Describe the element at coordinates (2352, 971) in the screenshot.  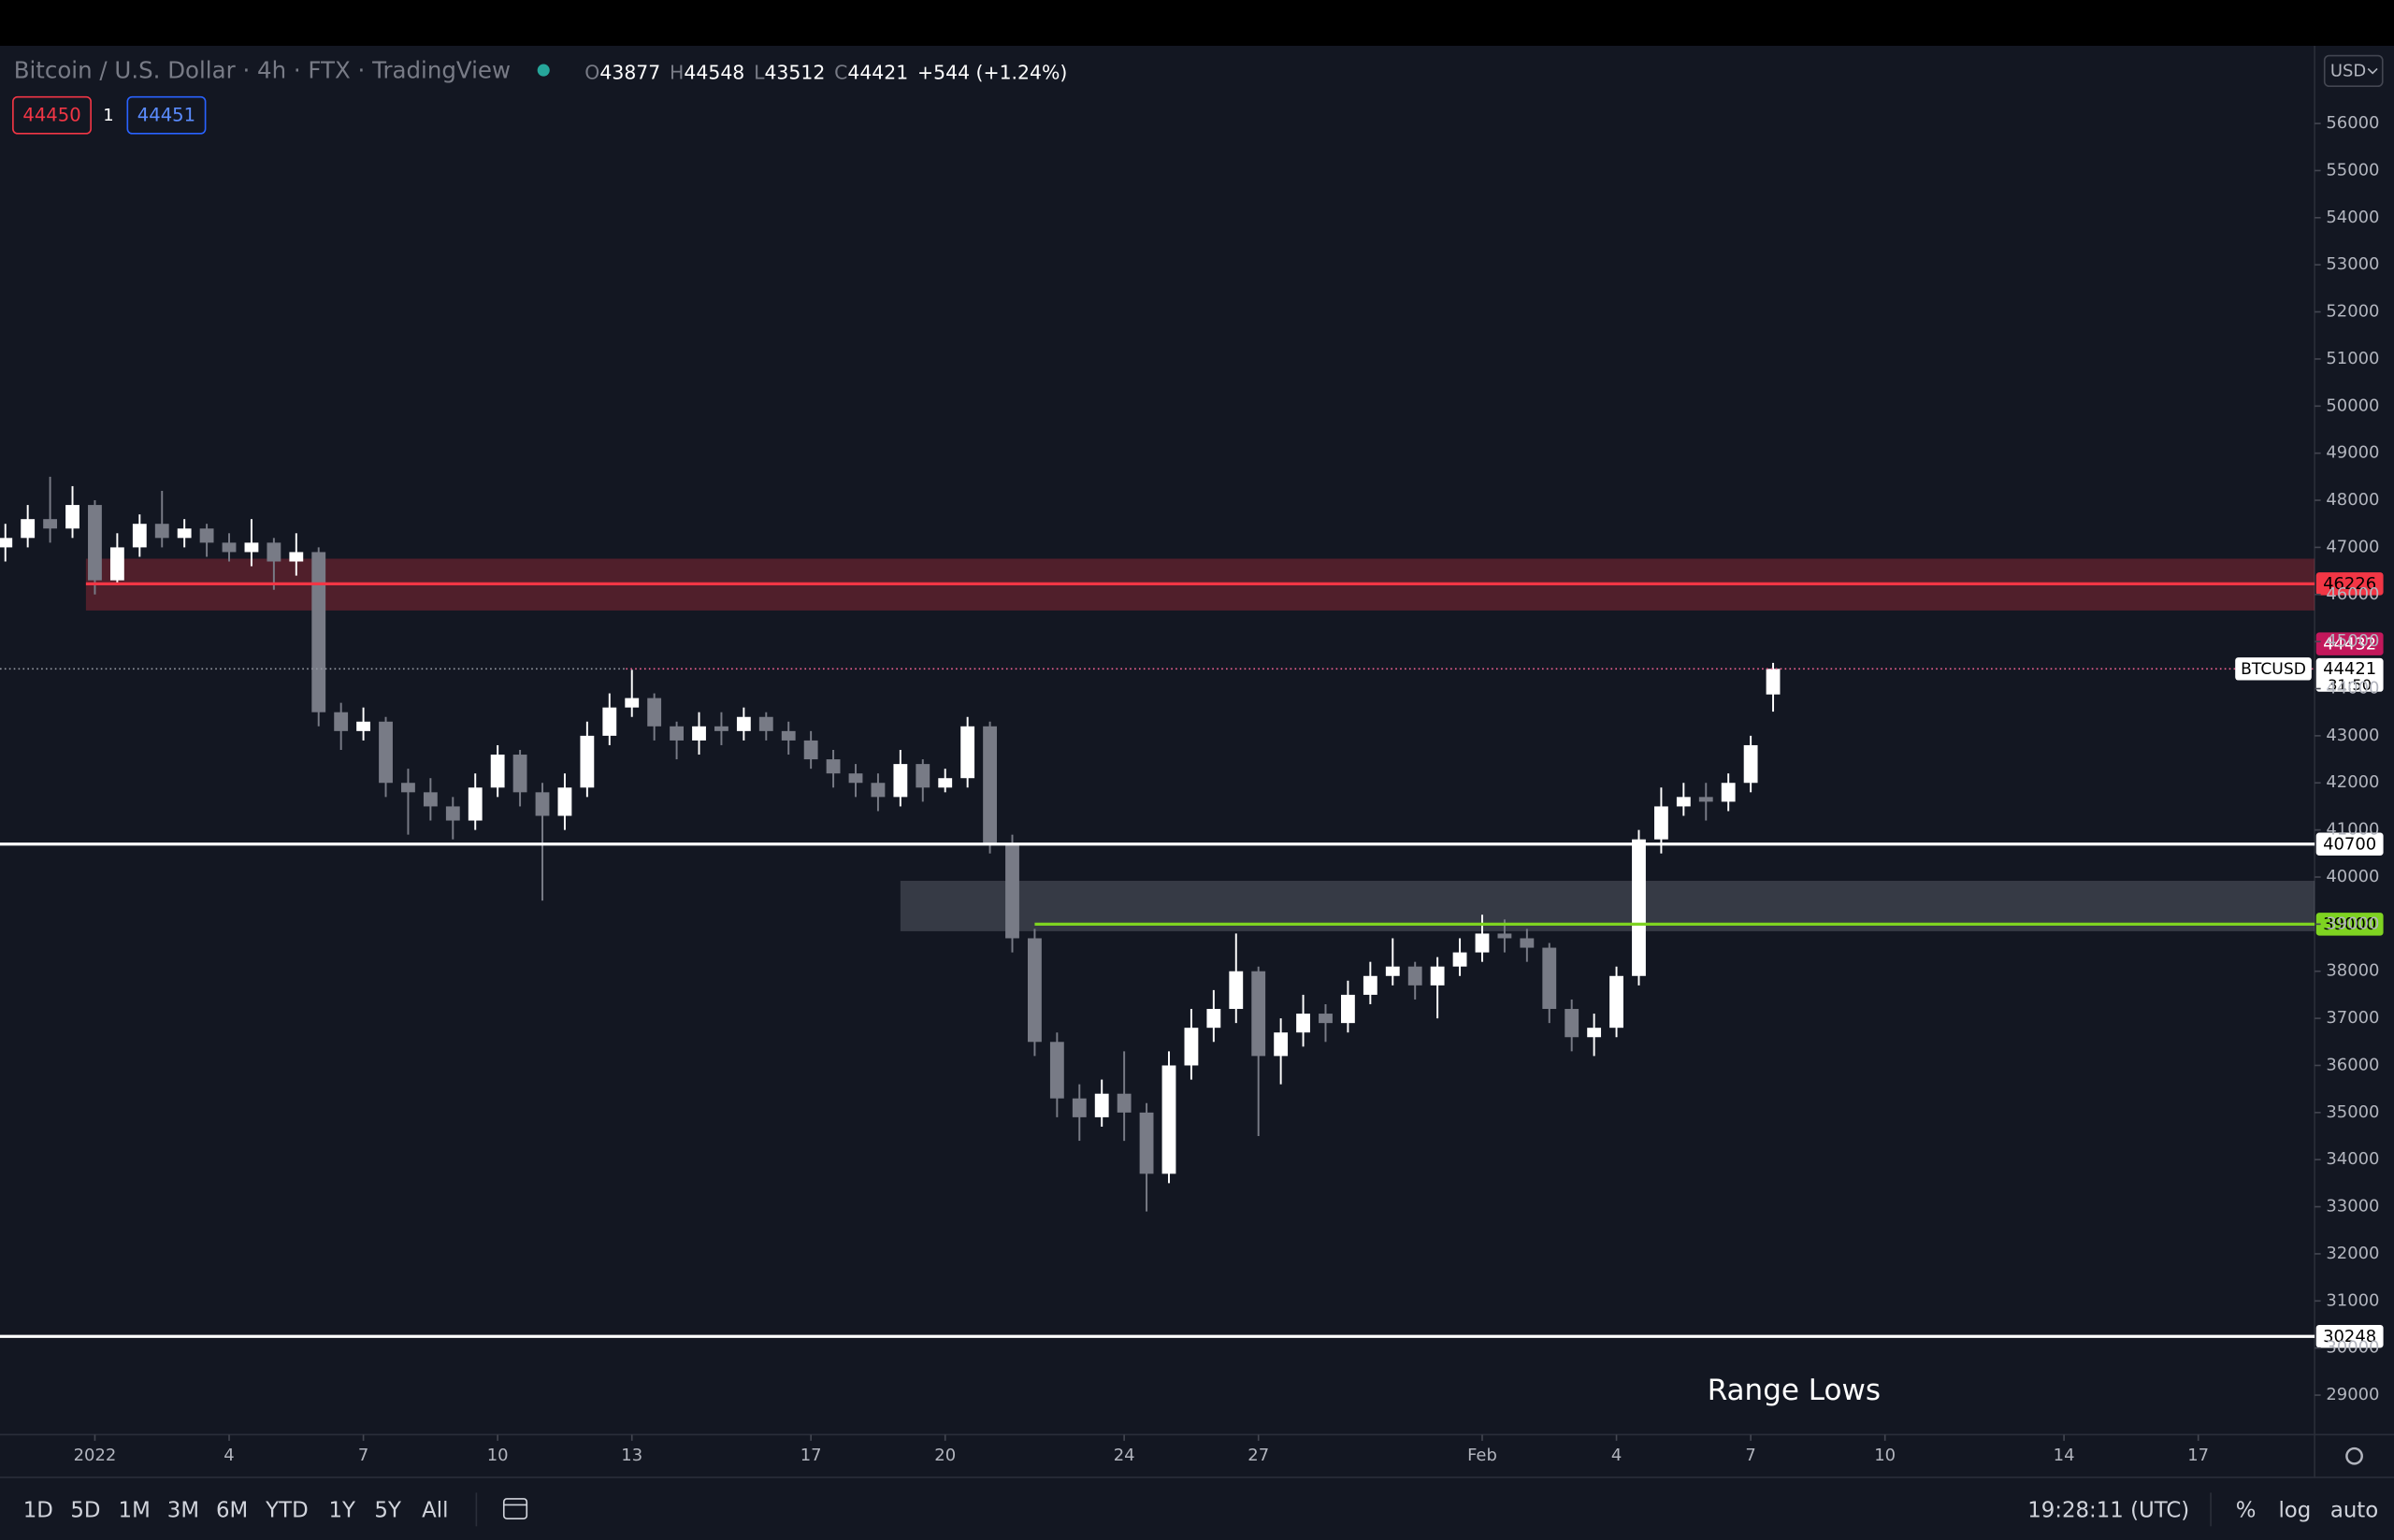
I see `y-tick-label: 38000` at that location.